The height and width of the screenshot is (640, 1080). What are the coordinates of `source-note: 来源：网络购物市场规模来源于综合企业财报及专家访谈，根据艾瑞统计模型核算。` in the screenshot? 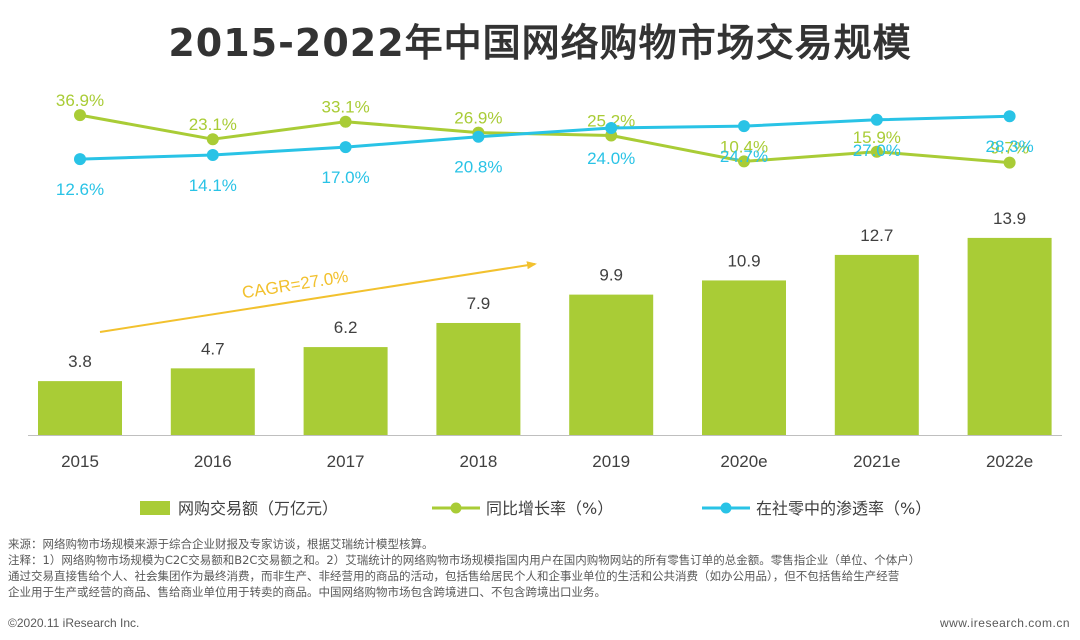 It's located at (221, 544).